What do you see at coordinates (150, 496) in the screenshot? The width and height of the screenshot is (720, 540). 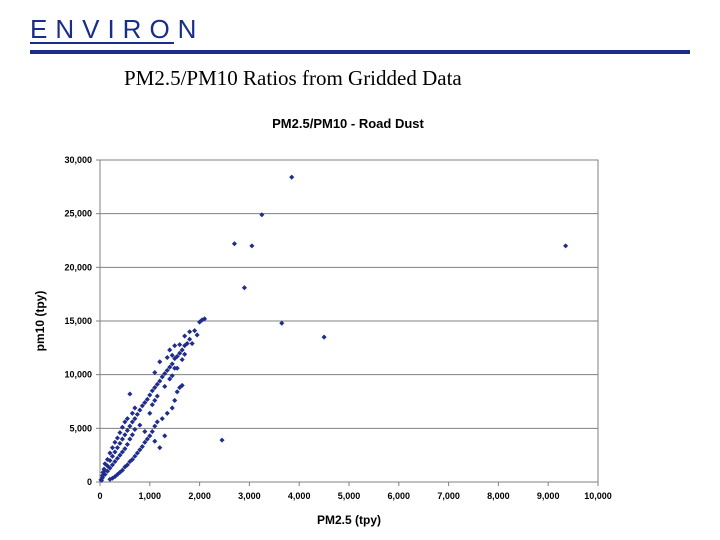 I see `x-tick-label: 1,000` at bounding box center [150, 496].